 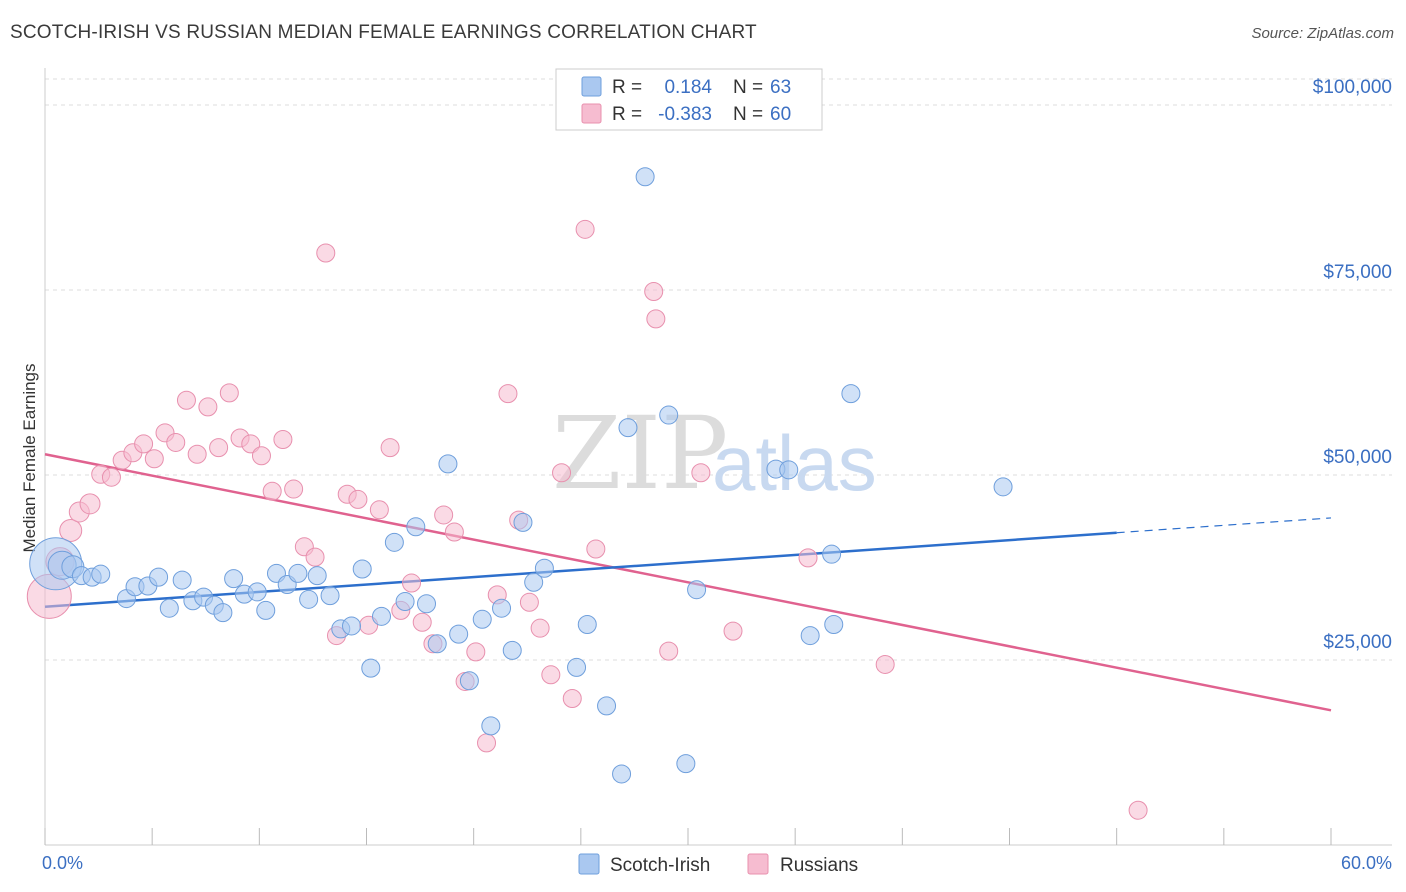 I want to click on bottom-legend-russians: Russians, so click(x=819, y=865).